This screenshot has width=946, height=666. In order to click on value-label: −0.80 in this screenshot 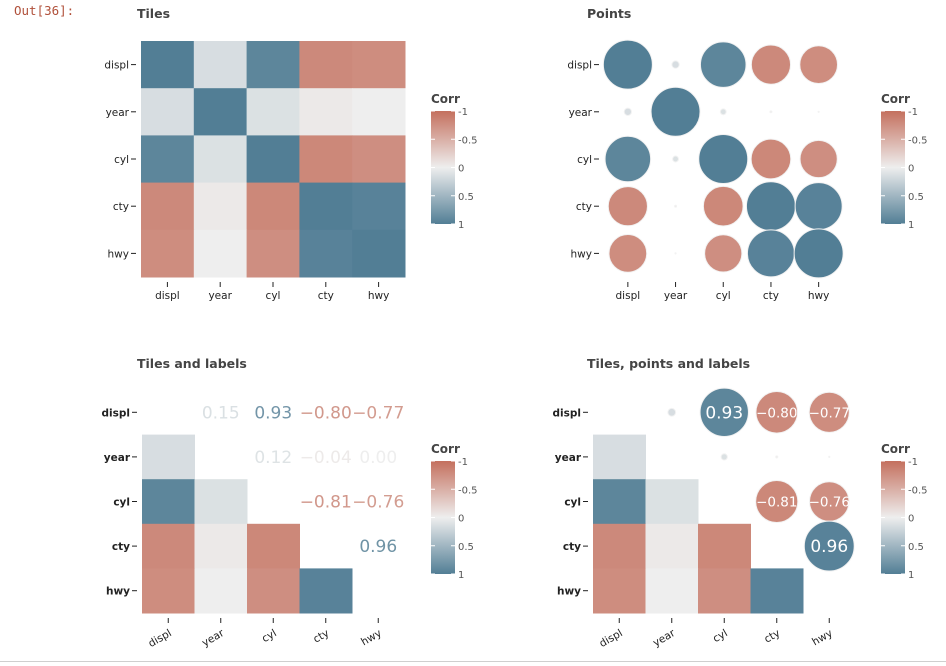, I will do `click(776, 413)`.